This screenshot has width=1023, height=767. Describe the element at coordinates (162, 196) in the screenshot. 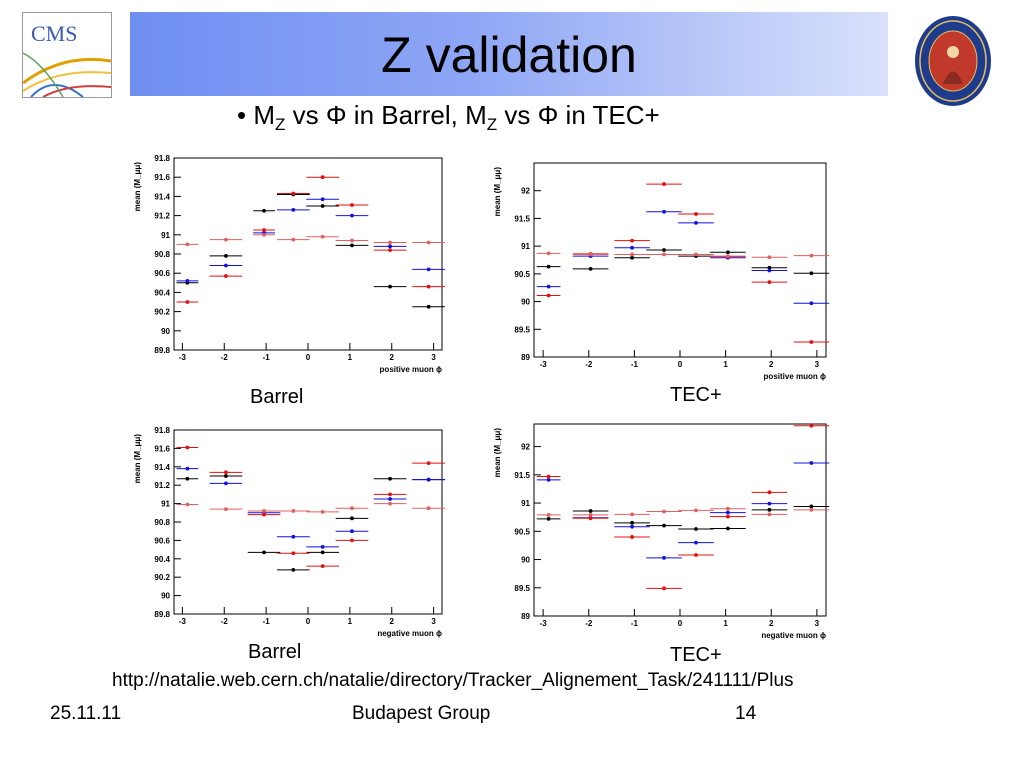

I see `y-tick-label: 91.4` at that location.